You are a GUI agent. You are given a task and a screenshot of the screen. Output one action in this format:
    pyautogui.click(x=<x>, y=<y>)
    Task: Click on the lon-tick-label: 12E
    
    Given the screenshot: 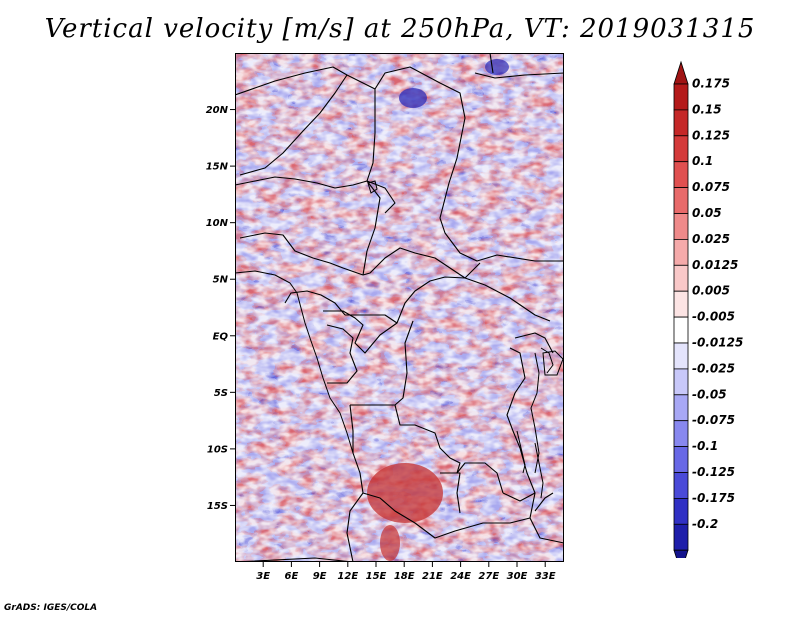 What is the action you would take?
    pyautogui.click(x=347, y=576)
    